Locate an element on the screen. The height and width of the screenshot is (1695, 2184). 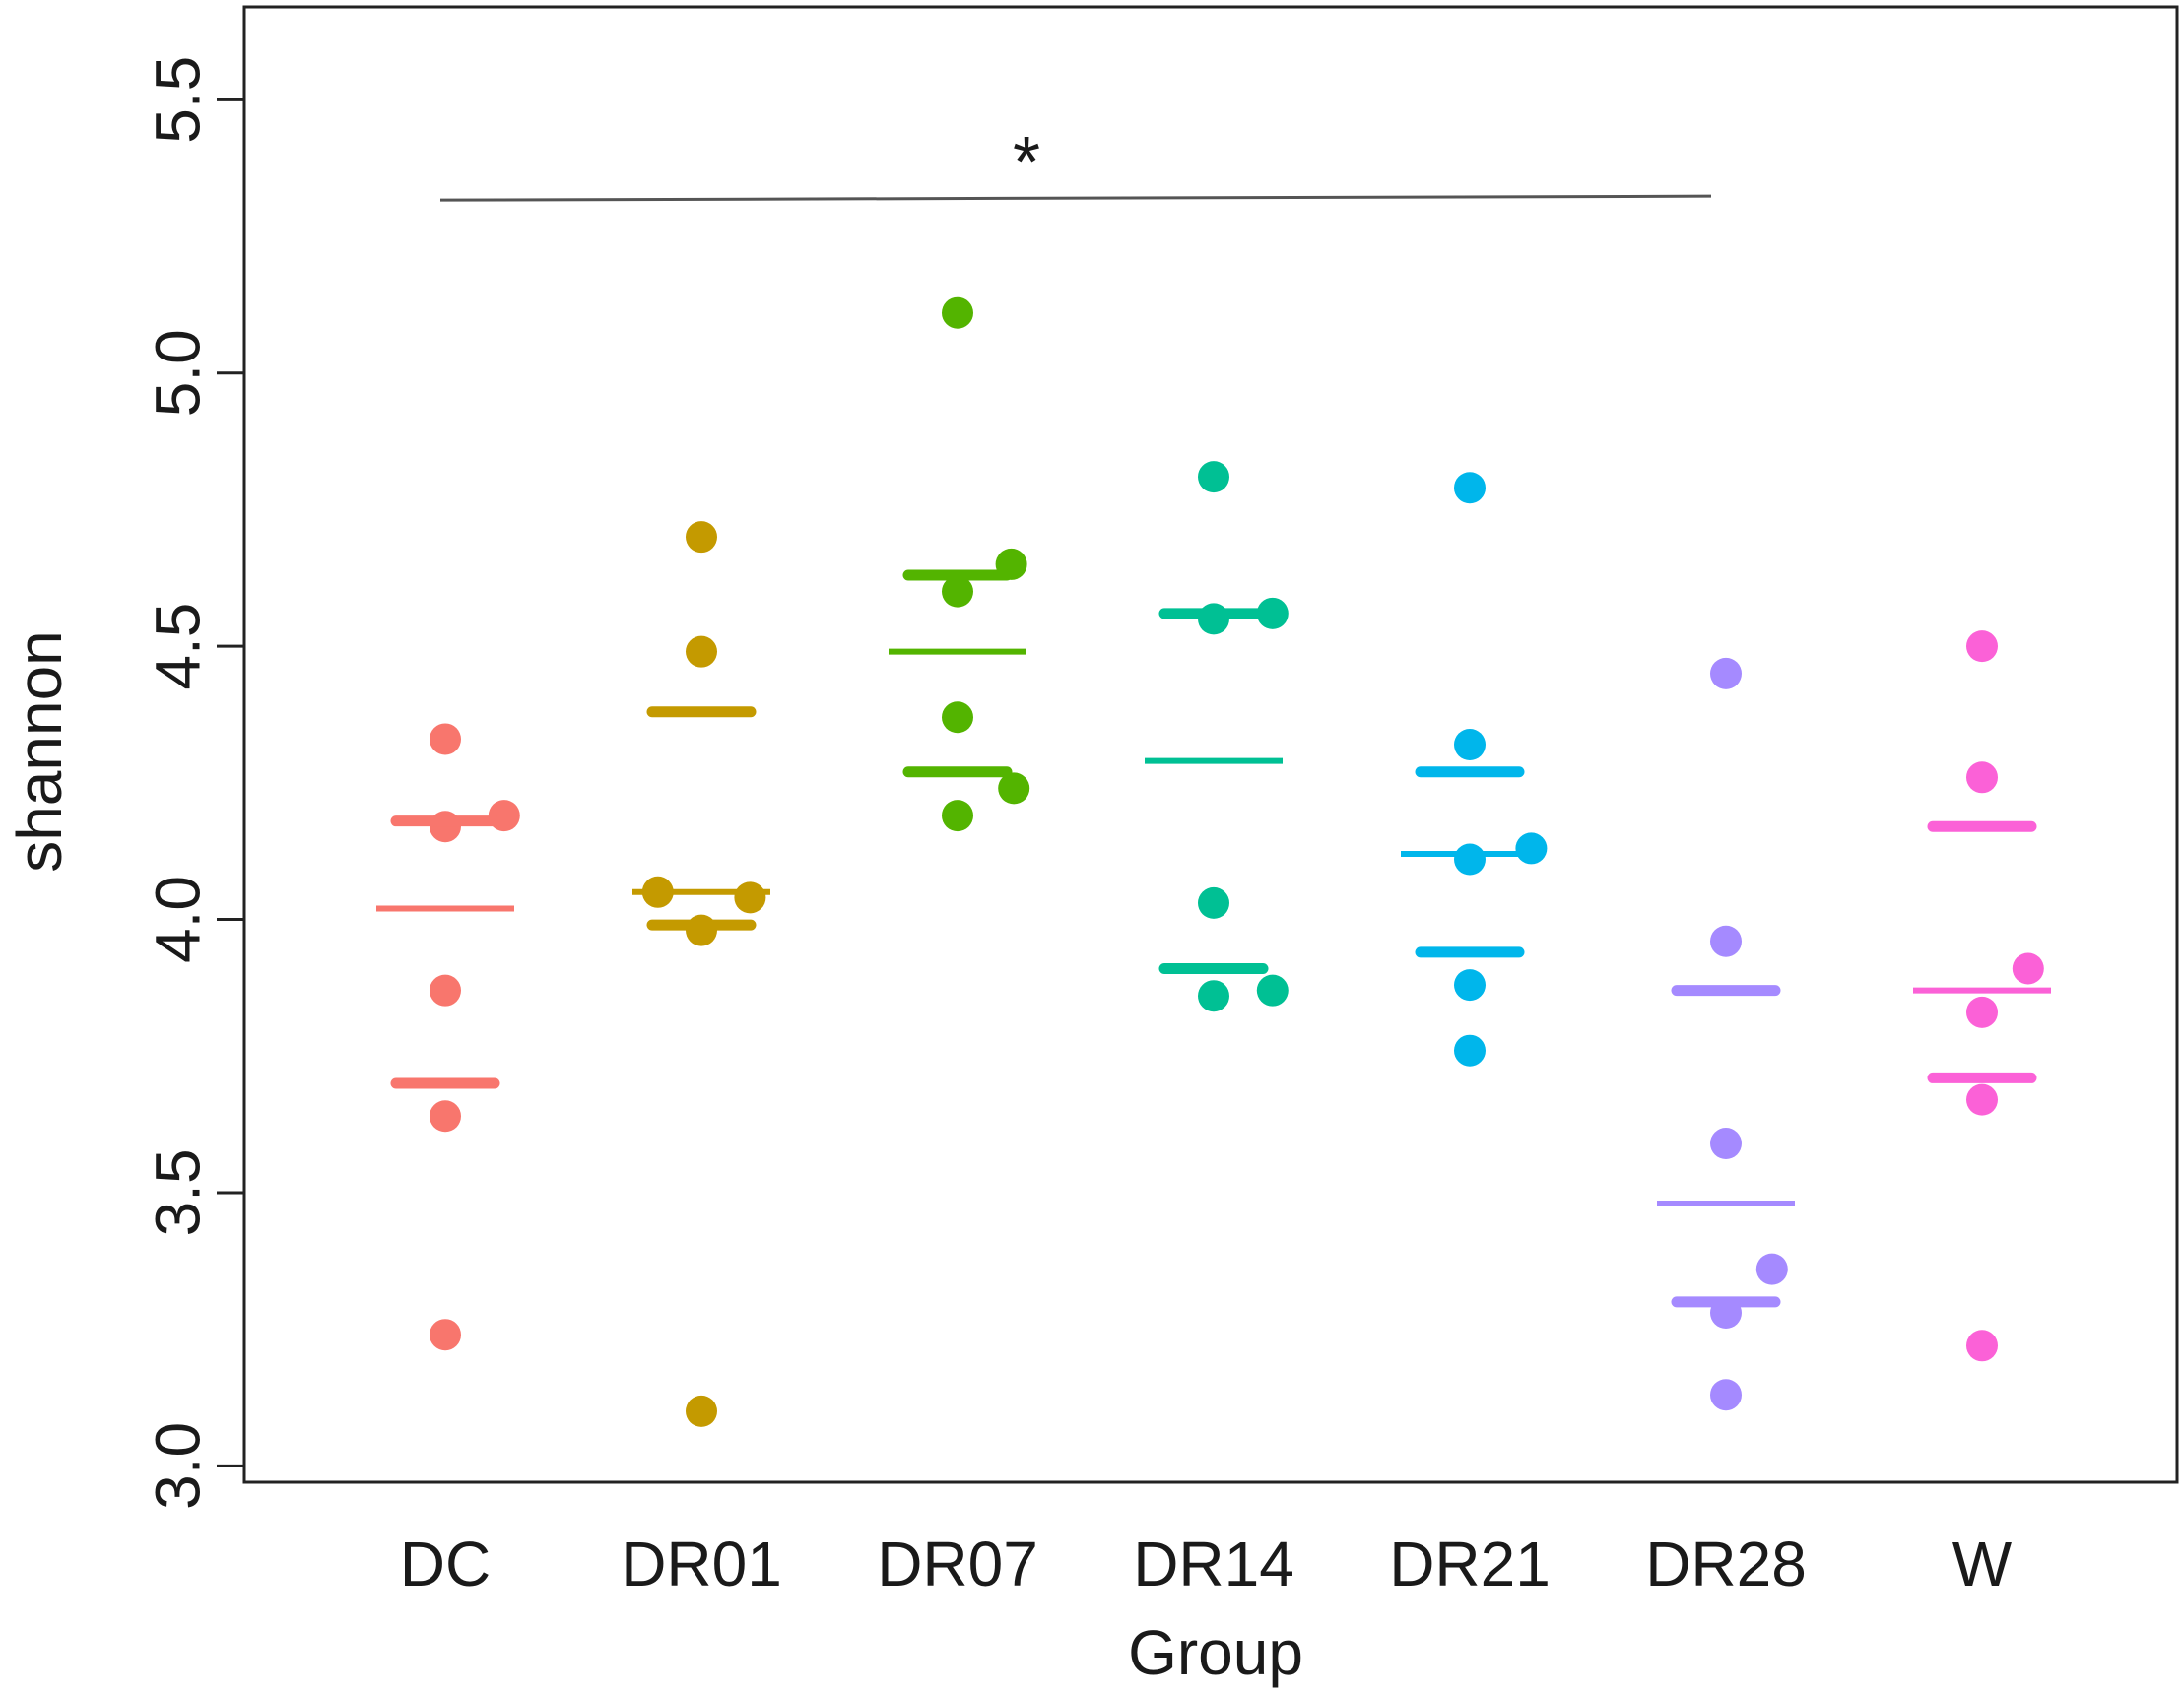
significance-star: * is located at coordinates (1026, 162).